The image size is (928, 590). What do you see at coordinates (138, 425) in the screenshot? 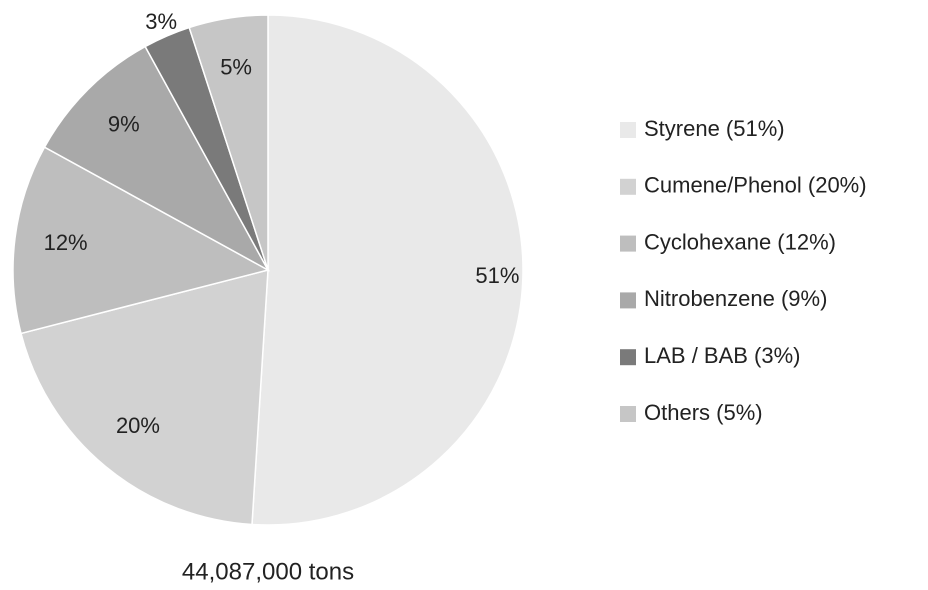
I see `data-label: 20%` at bounding box center [138, 425].